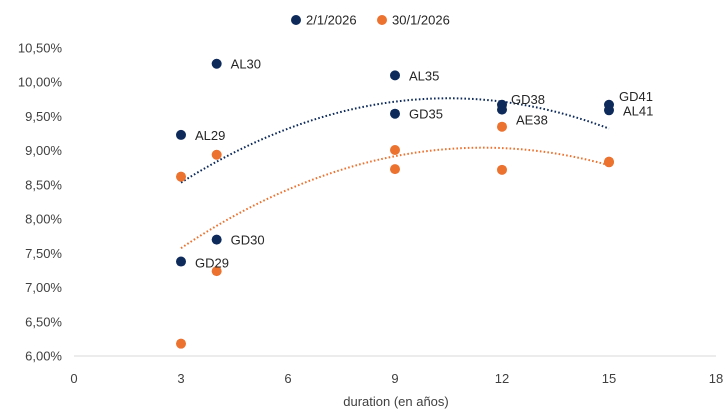 The image size is (723, 410). Describe the element at coordinates (395, 140) in the screenshot. I see `trendline` at that location.